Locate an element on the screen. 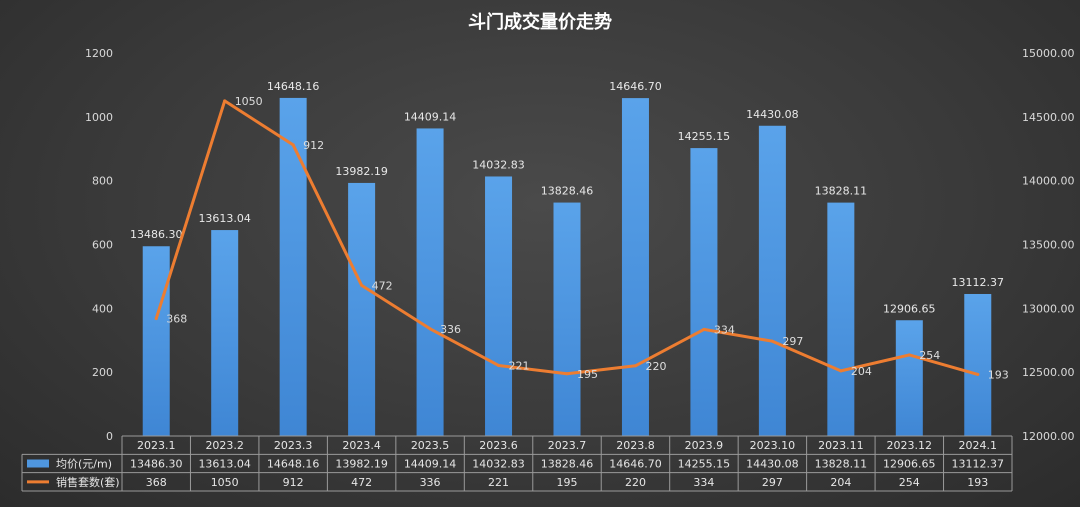 This screenshot has width=1080, height=507. bar-value-label: 14409.14 is located at coordinates (430, 116).